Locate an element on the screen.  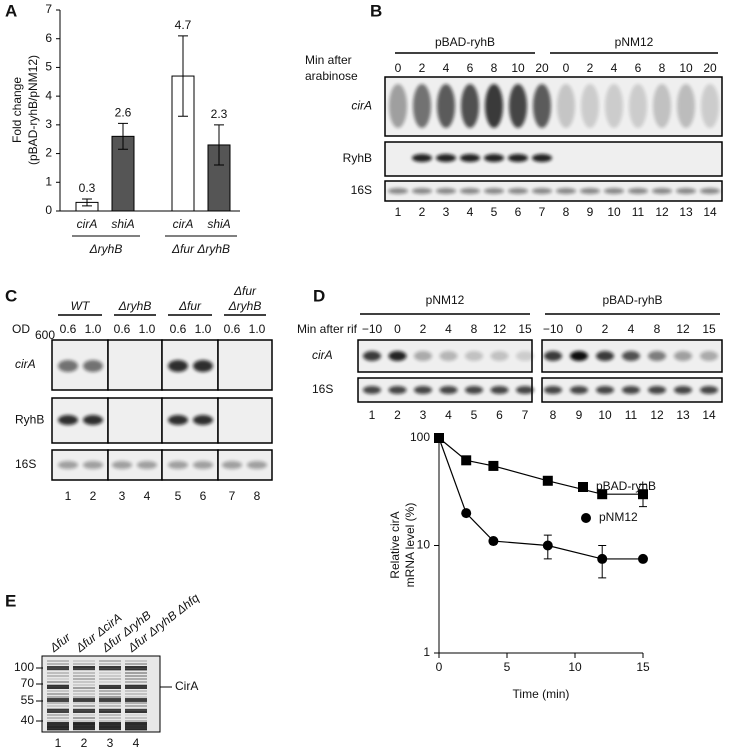
y-tick-label: 6 is located at coordinates (48, 38).